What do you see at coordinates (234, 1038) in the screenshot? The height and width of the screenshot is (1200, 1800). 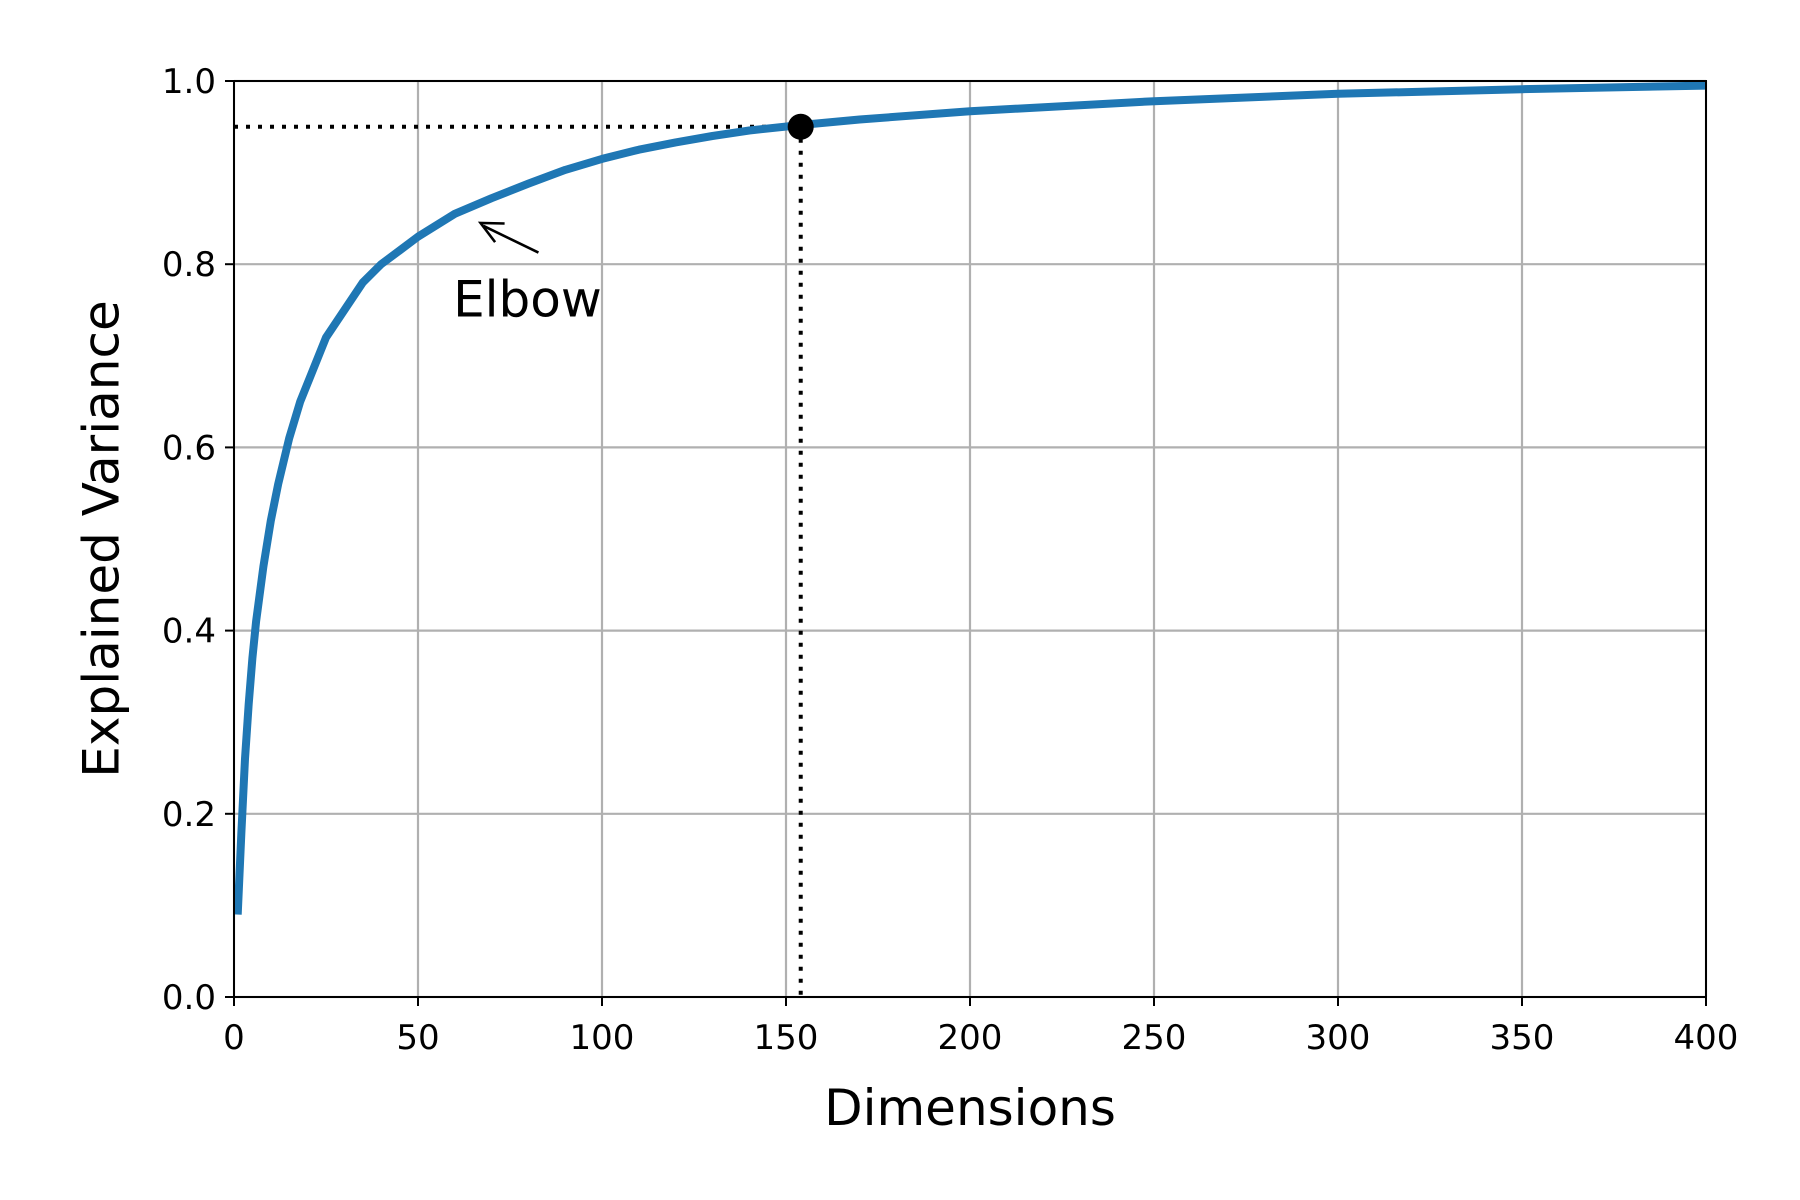 I see `x-tick-label: 0` at bounding box center [234, 1038].